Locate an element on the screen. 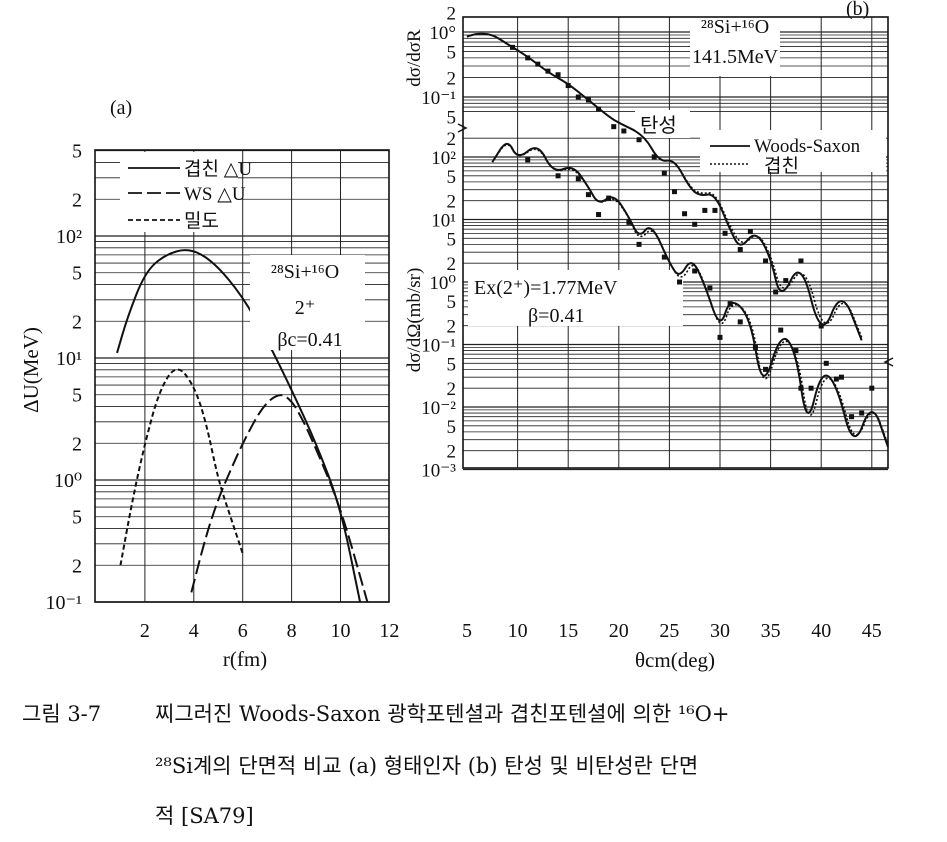 The width and height of the screenshot is (947, 842). caption-line-2: ²⁸Si계의 단면적 비교 (a) 형태인자 (b) 탄성 및 비탄성란 단면 is located at coordinates (427, 766).